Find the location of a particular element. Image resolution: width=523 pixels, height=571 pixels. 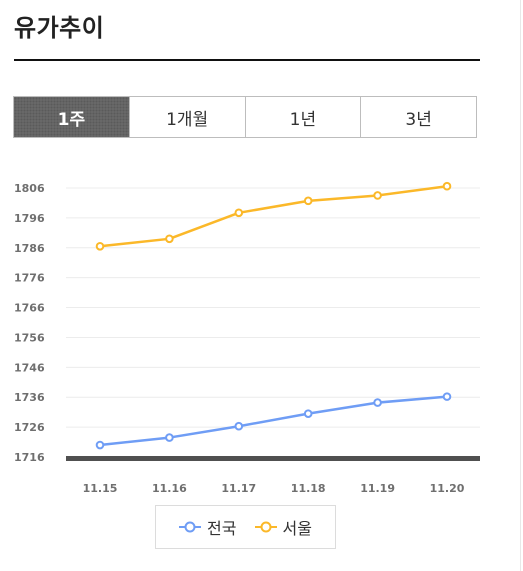

y-tick-label: 1766 is located at coordinates (29, 308).